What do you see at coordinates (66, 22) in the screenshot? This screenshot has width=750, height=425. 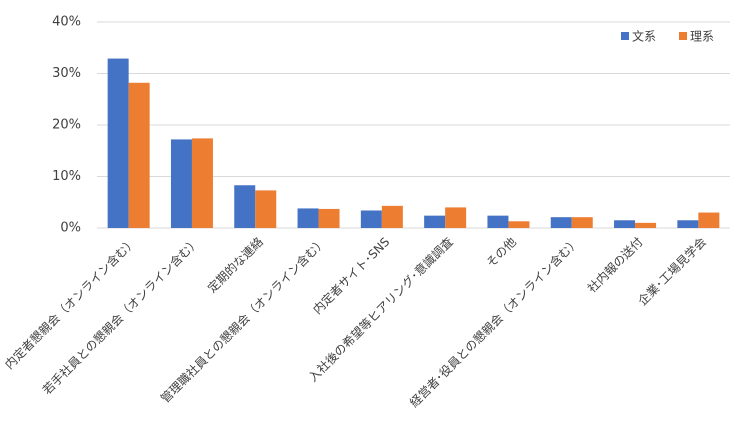 I see `y-tick-label: 40%` at bounding box center [66, 22].